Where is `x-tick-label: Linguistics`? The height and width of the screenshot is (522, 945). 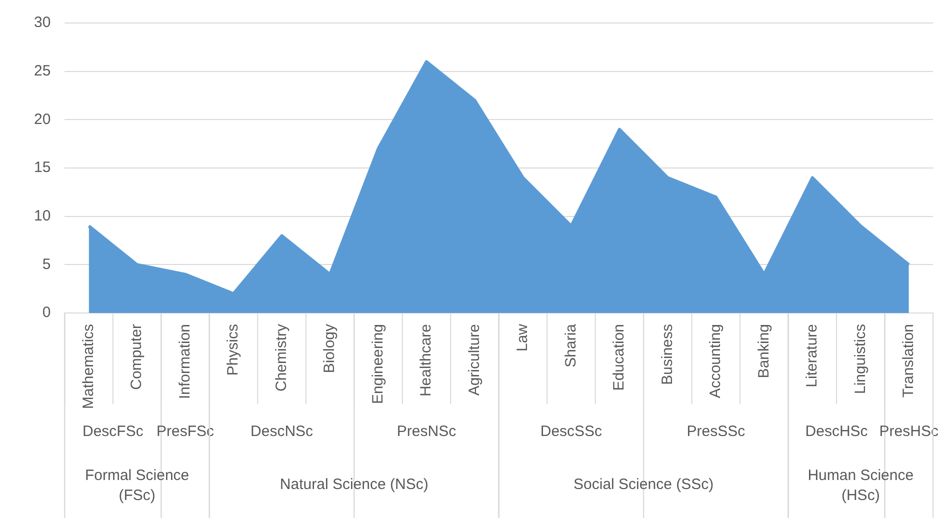
x-tick-label: Linguistics is located at coordinates (860, 359).